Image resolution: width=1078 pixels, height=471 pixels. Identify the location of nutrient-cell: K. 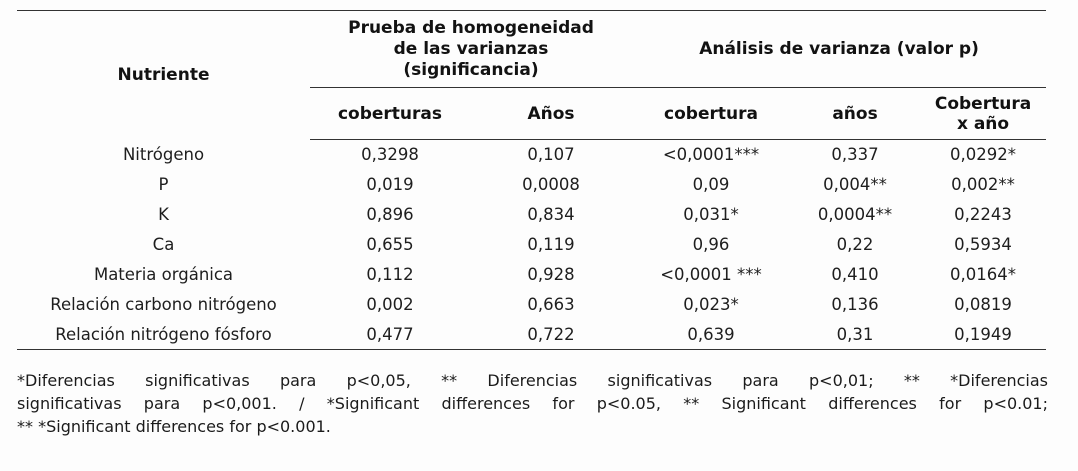
(163, 214).